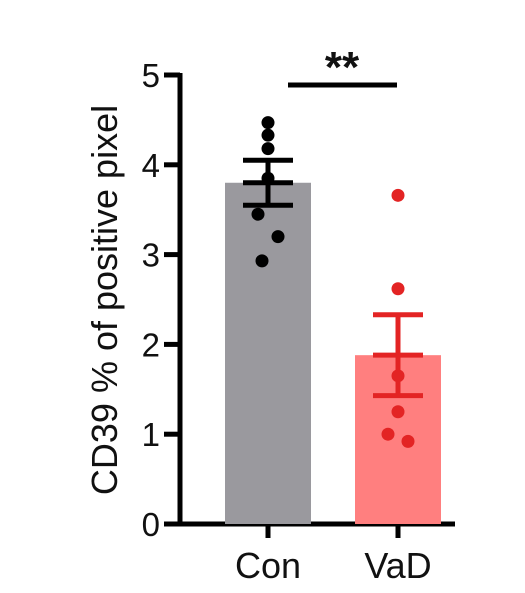 The height and width of the screenshot is (593, 525). What do you see at coordinates (151, 165) in the screenshot?
I see `y-tick-label: 4` at bounding box center [151, 165].